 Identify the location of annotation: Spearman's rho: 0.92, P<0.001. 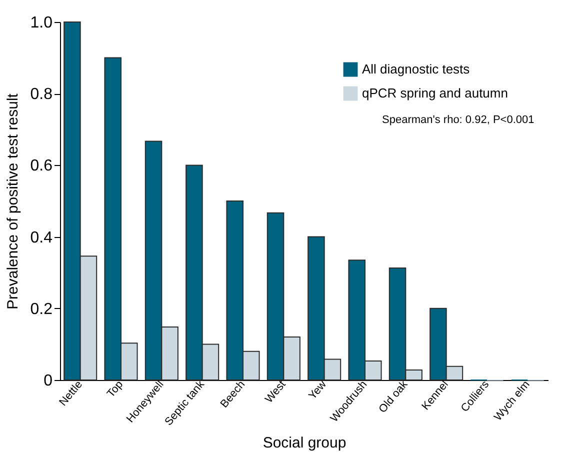
(458, 120).